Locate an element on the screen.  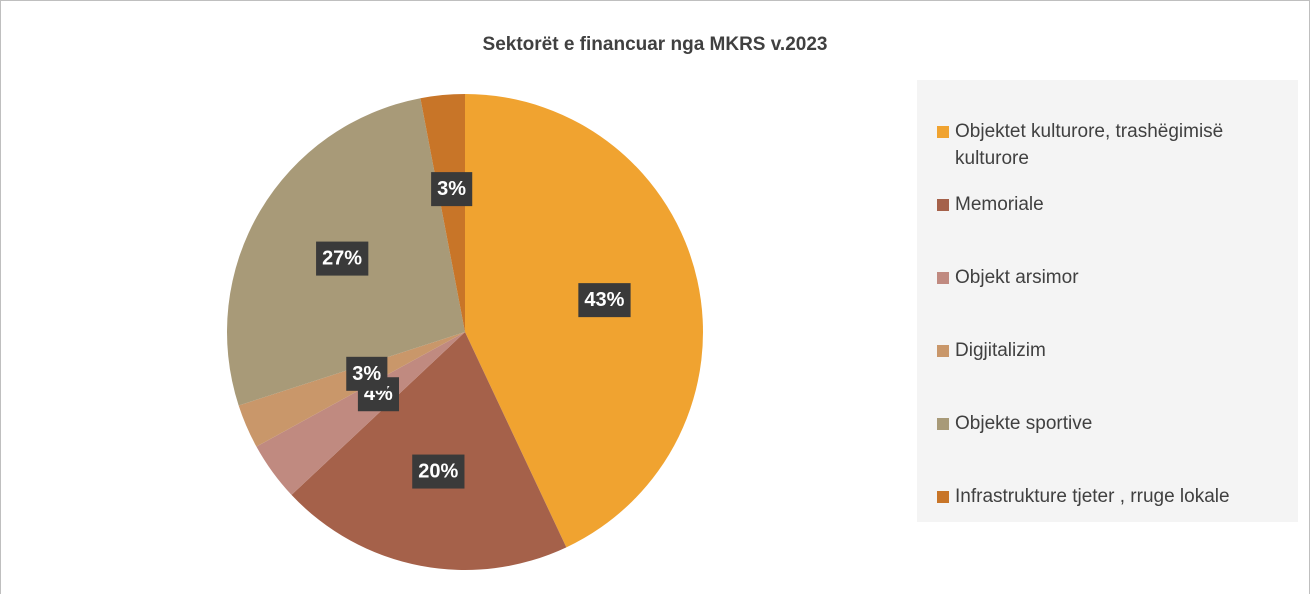
data-label: 43% is located at coordinates (604, 300).